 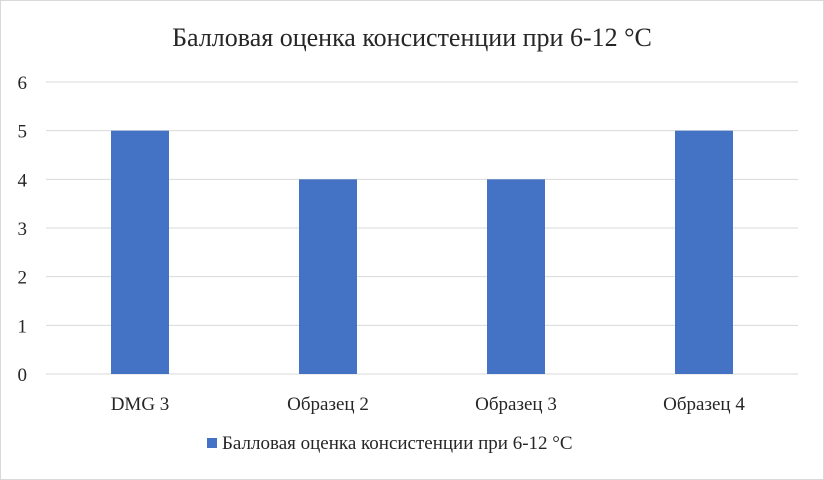 What do you see at coordinates (23, 326) in the screenshot?
I see `y-tick-label: 1` at bounding box center [23, 326].